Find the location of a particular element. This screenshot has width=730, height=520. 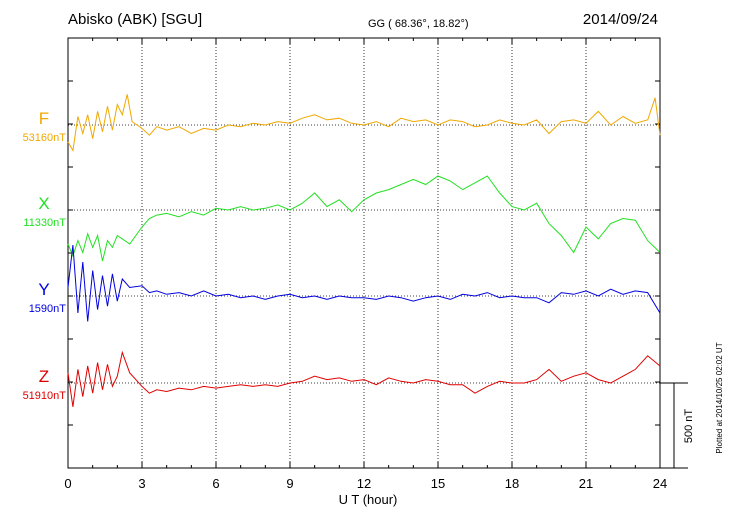

x-tick-label: 12 is located at coordinates (364, 483).